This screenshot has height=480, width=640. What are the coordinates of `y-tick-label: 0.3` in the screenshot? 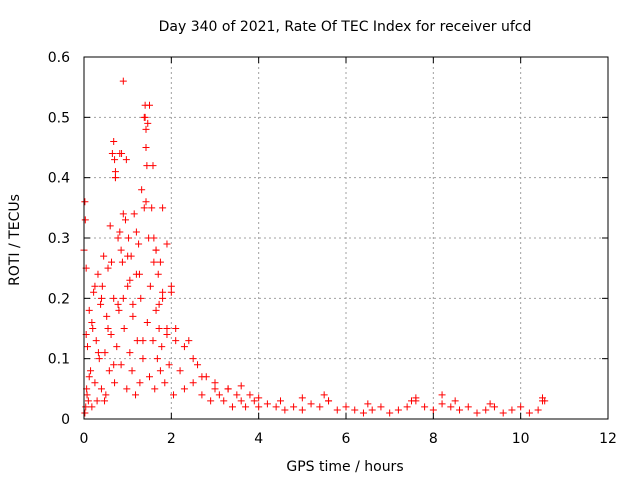 It's located at (59, 239).